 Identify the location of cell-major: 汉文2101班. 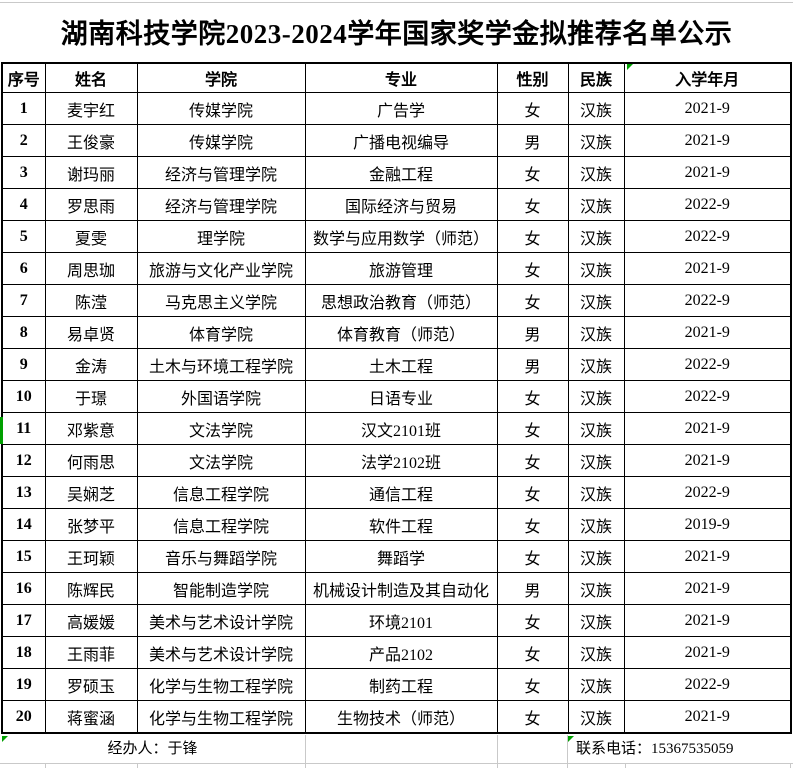
(401, 428).